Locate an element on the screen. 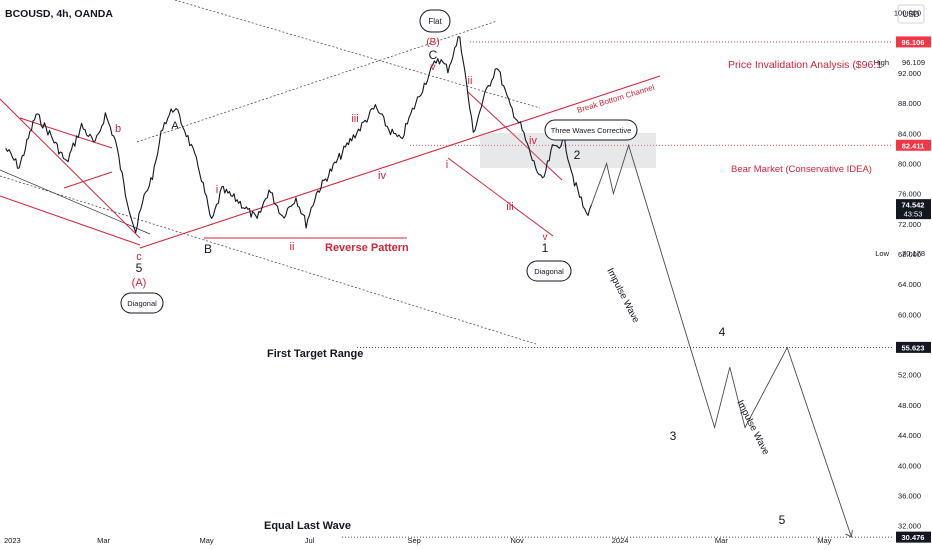 The height and width of the screenshot is (550, 932). y-tick-label: 44.000 is located at coordinates (909, 435).